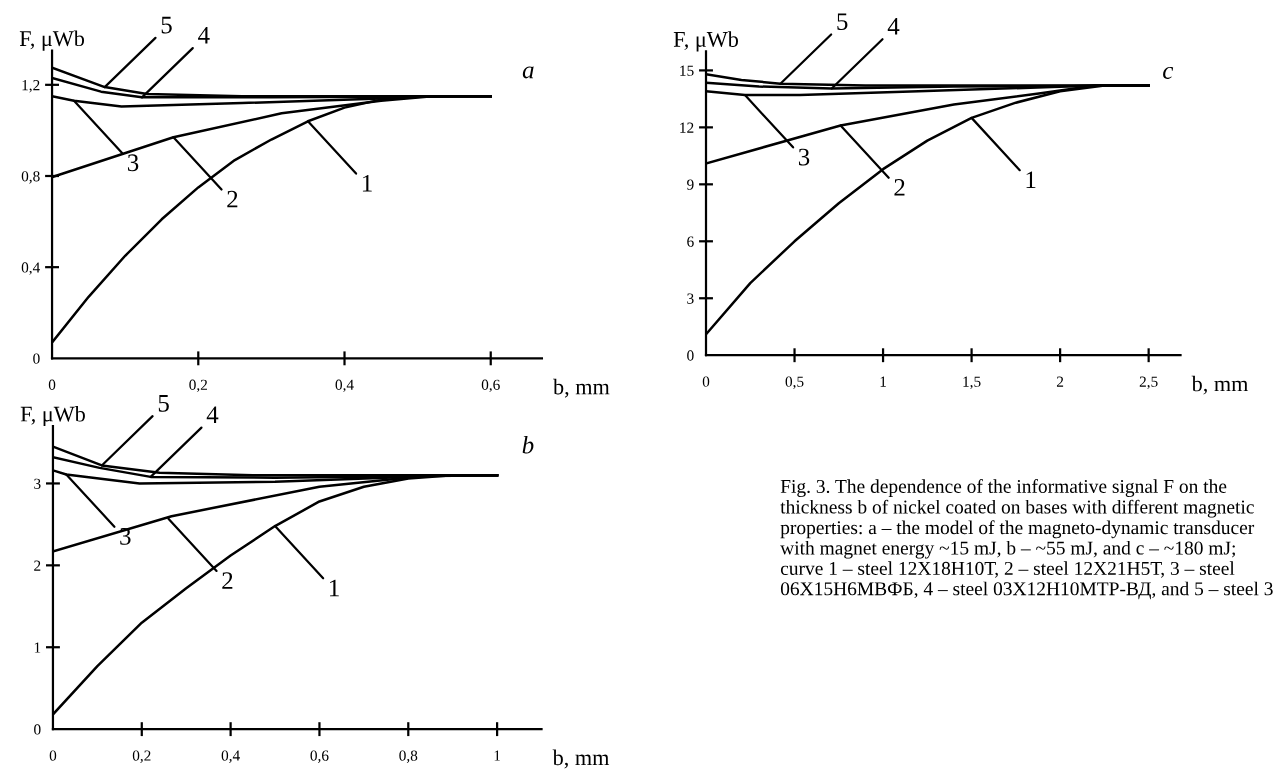  What do you see at coordinates (528, 72) in the screenshot?
I see `chart-title: a` at bounding box center [528, 72].